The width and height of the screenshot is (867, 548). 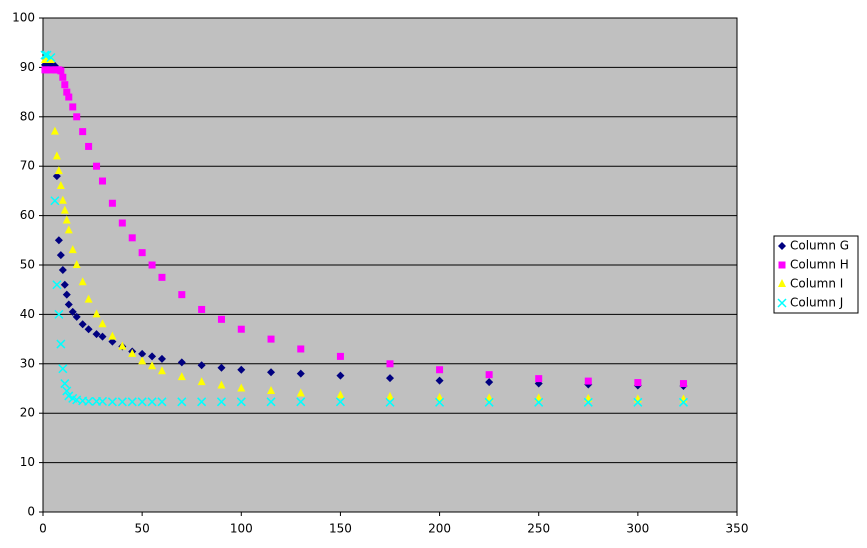 What do you see at coordinates (27, 314) in the screenshot?
I see `y-tick-label: 40` at bounding box center [27, 314].